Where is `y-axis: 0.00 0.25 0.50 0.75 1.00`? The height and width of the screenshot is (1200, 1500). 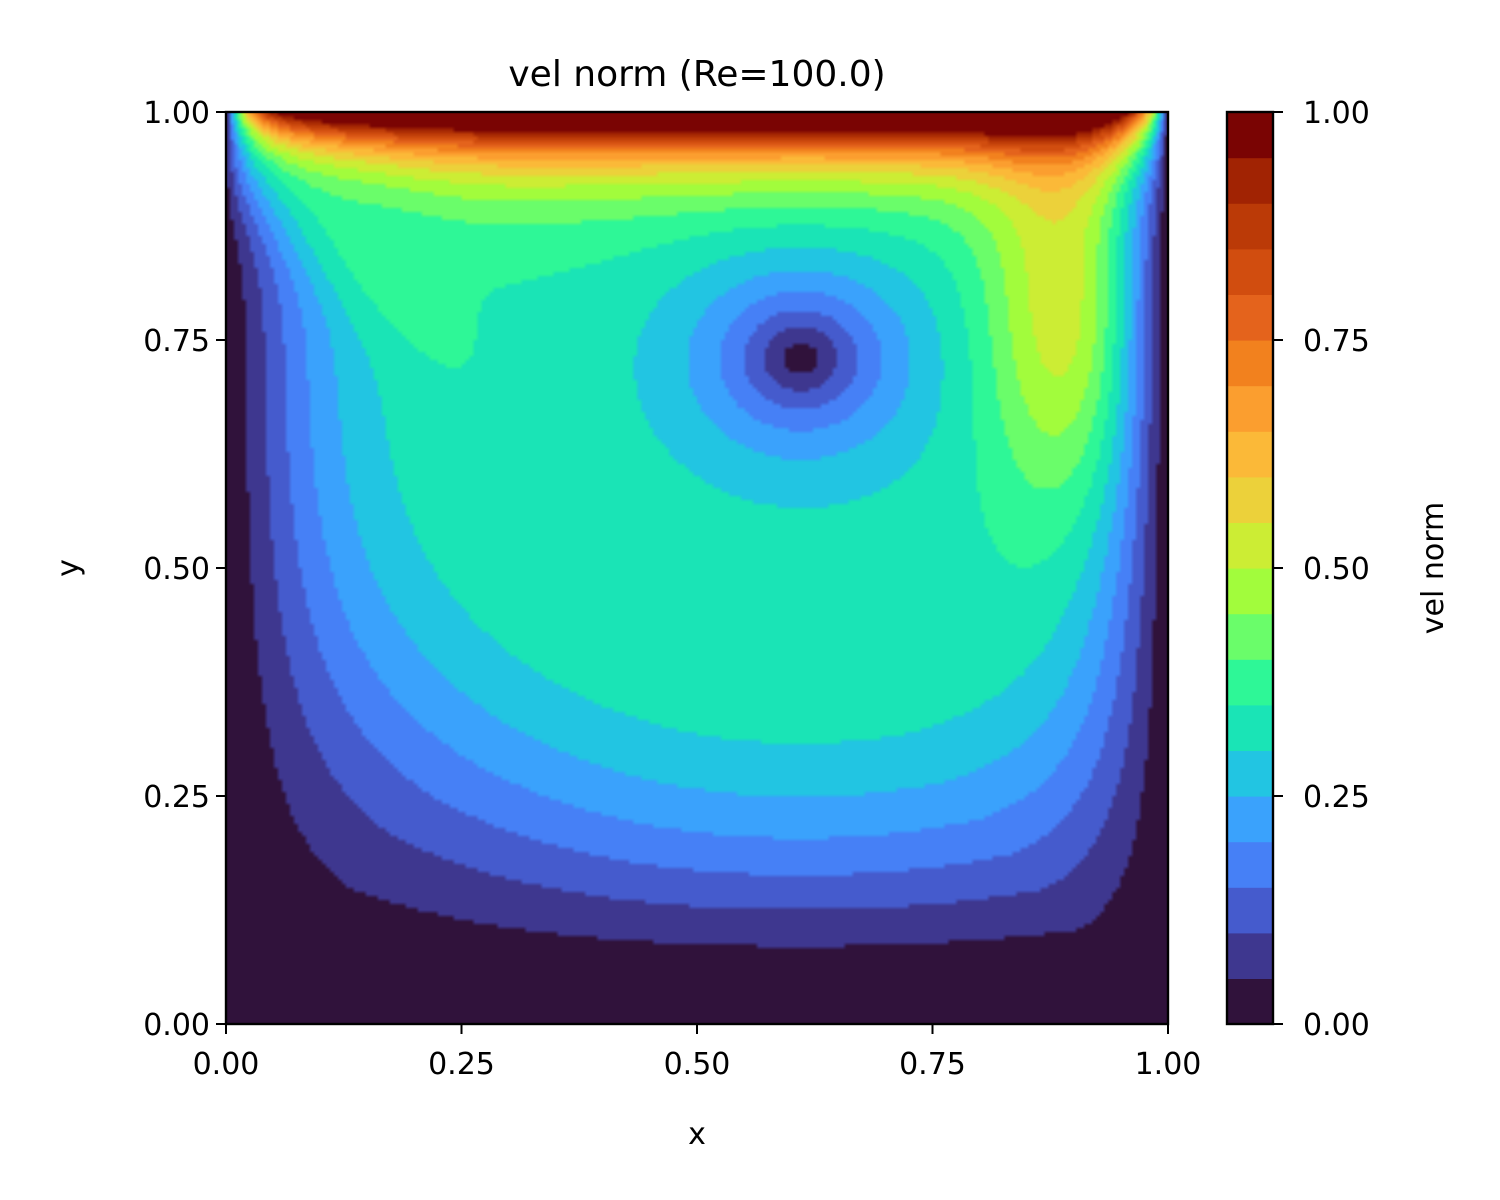 y-axis: 0.00 0.25 0.50 0.75 1.00 is located at coordinates (184, 569).